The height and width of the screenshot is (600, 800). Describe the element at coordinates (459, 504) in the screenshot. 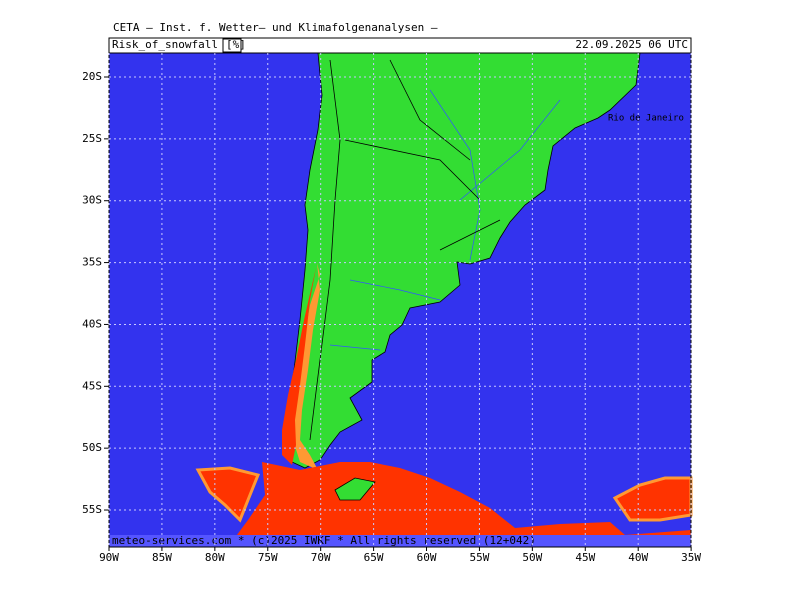

I see `snow-risk-south` at that location.